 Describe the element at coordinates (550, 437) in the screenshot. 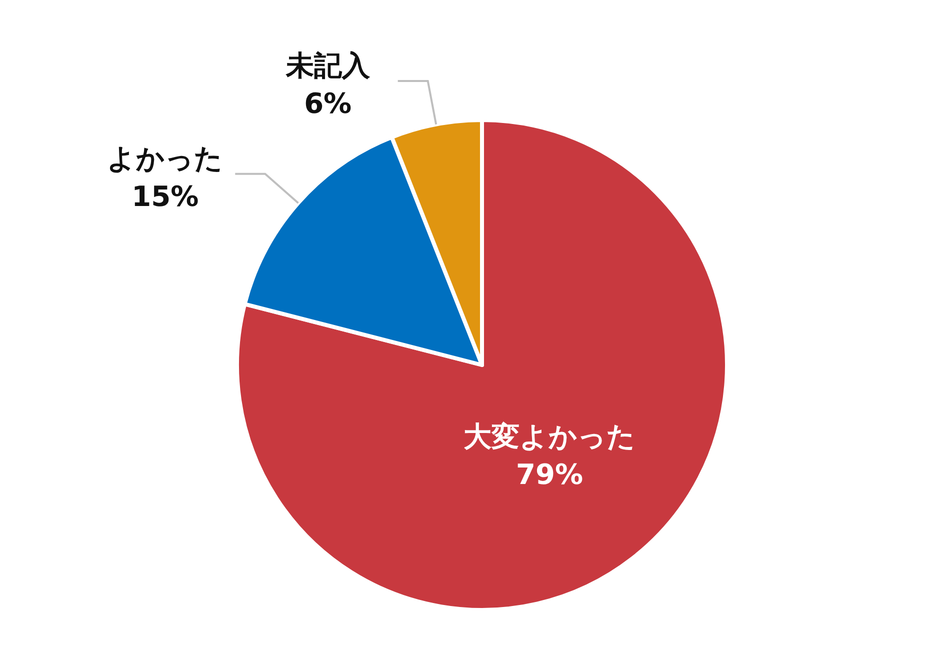

I see `slice-label: 大変よかった` at that location.